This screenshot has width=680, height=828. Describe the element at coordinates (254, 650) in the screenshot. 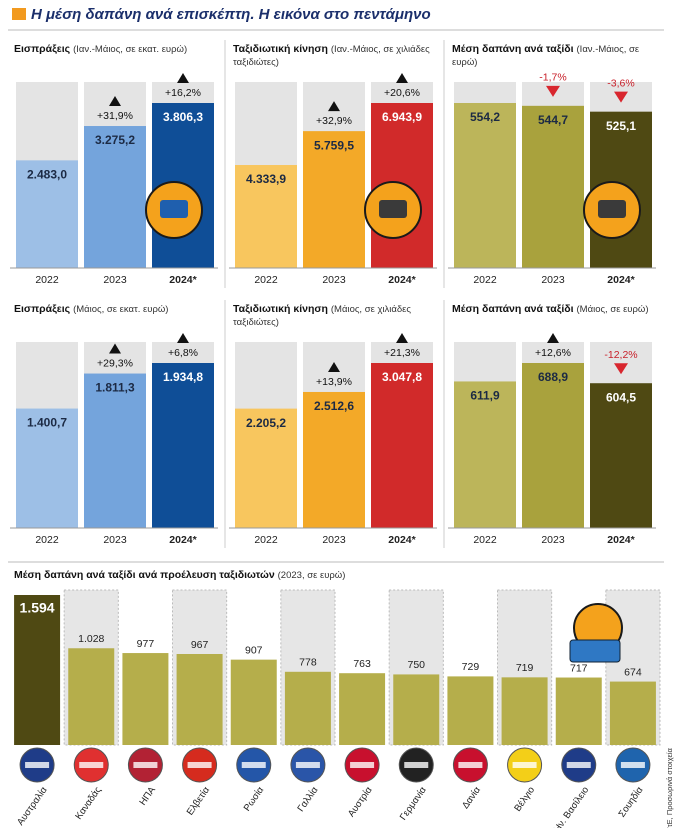

I see `value-label: 907` at that location.